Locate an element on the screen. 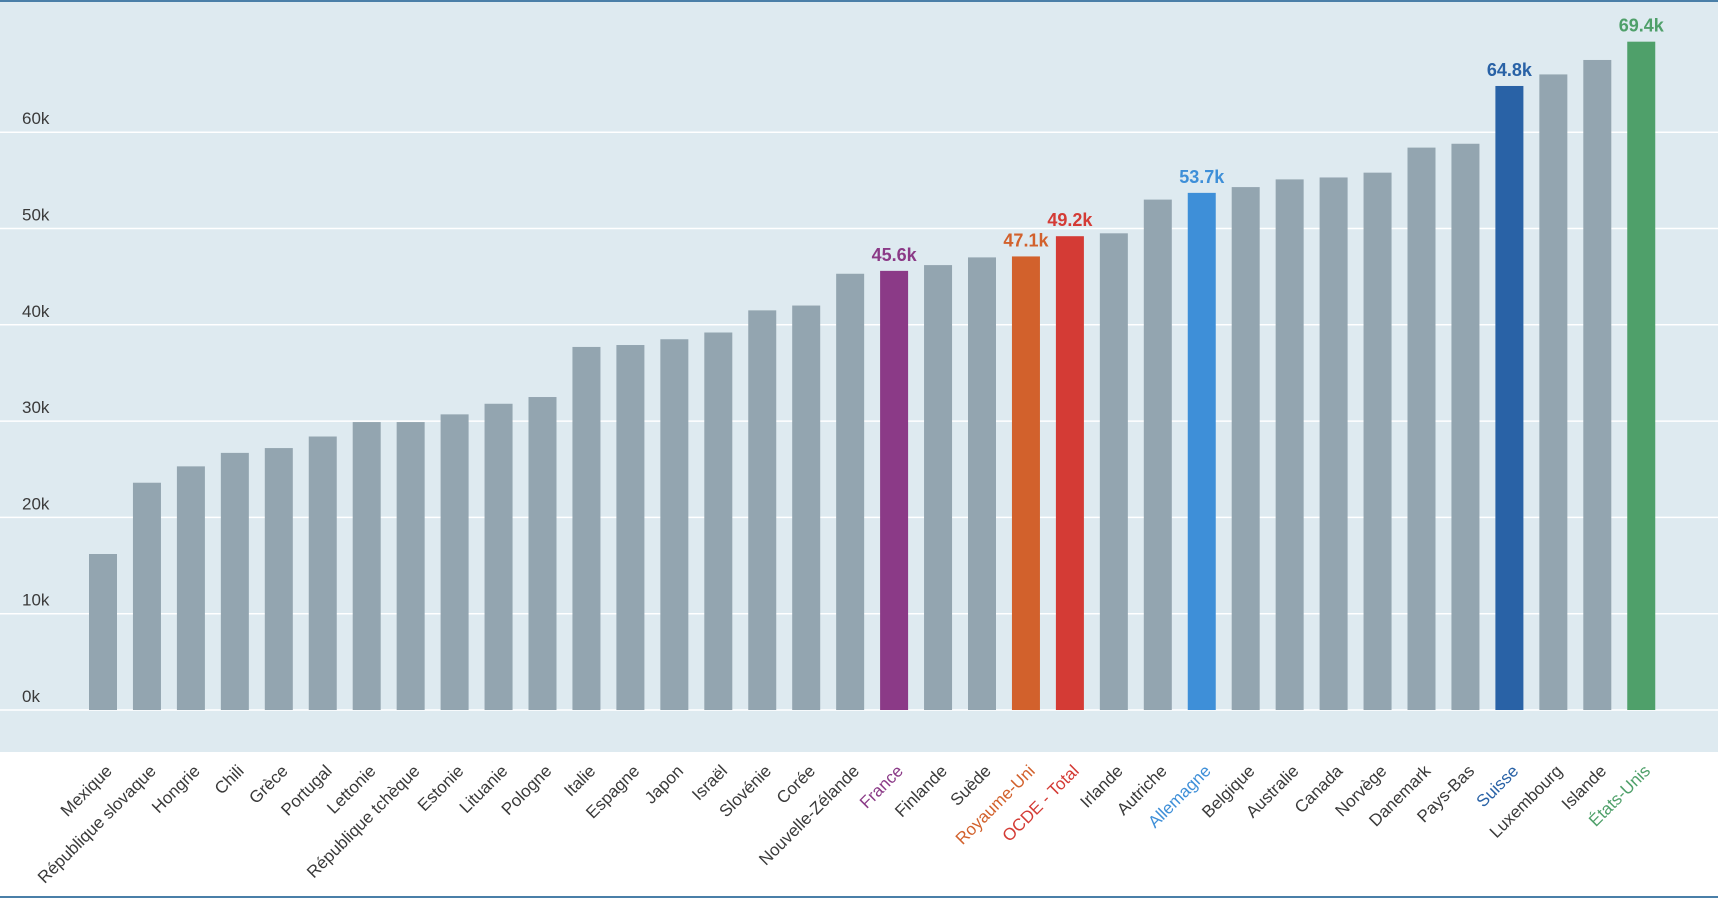 This screenshot has width=1718, height=900. y-tick-label: 30k is located at coordinates (36, 407).